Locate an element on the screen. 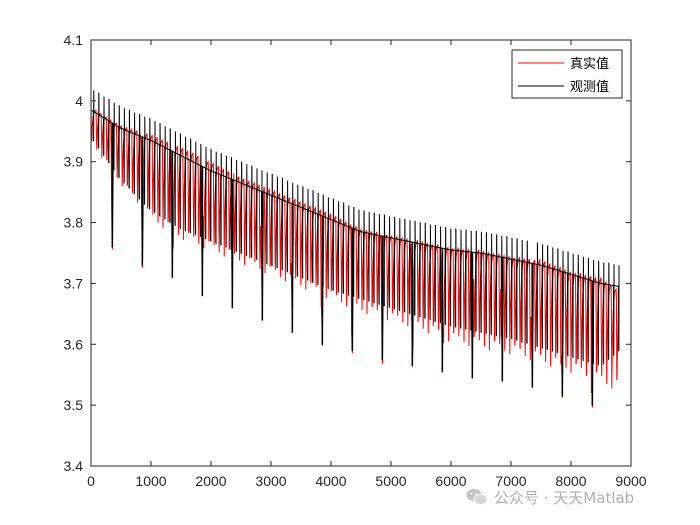  x-tick-label: 1000 is located at coordinates (150, 481).